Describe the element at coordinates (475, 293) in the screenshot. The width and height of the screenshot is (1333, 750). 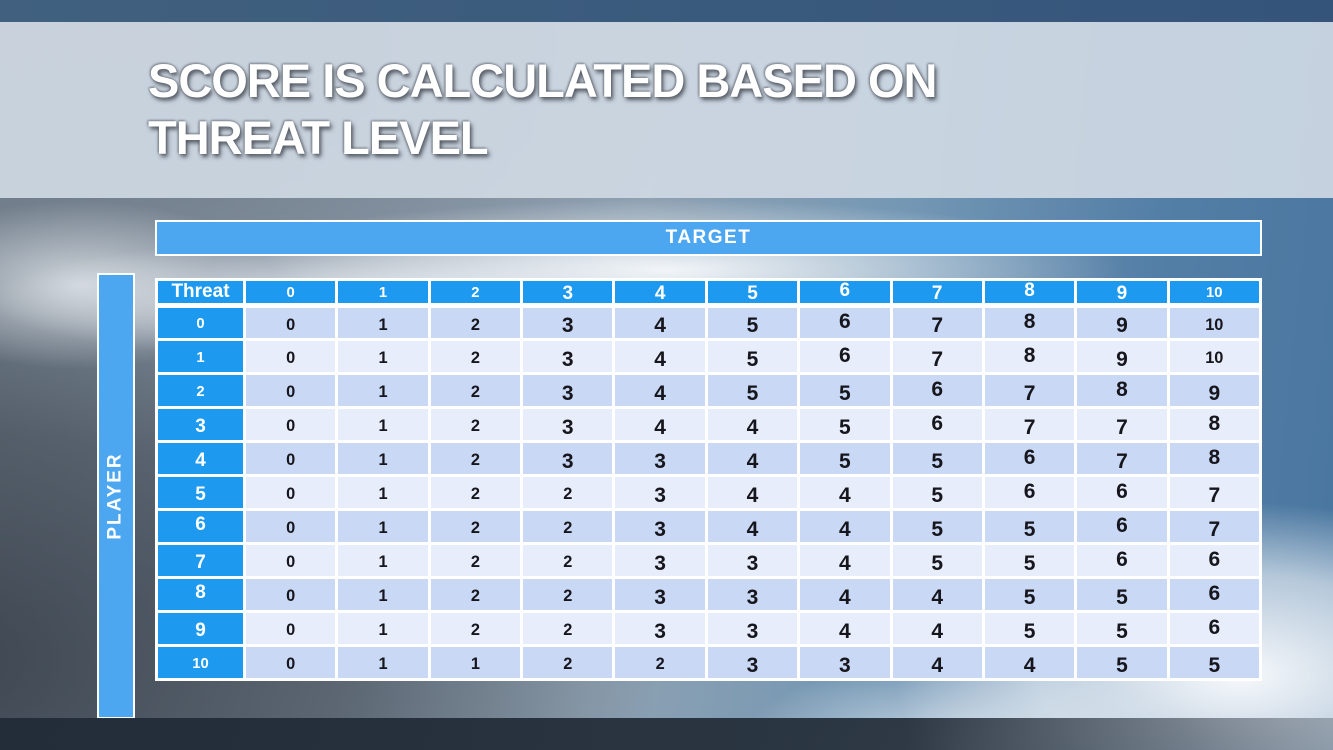
I see `target-col-header: 2` at that location.